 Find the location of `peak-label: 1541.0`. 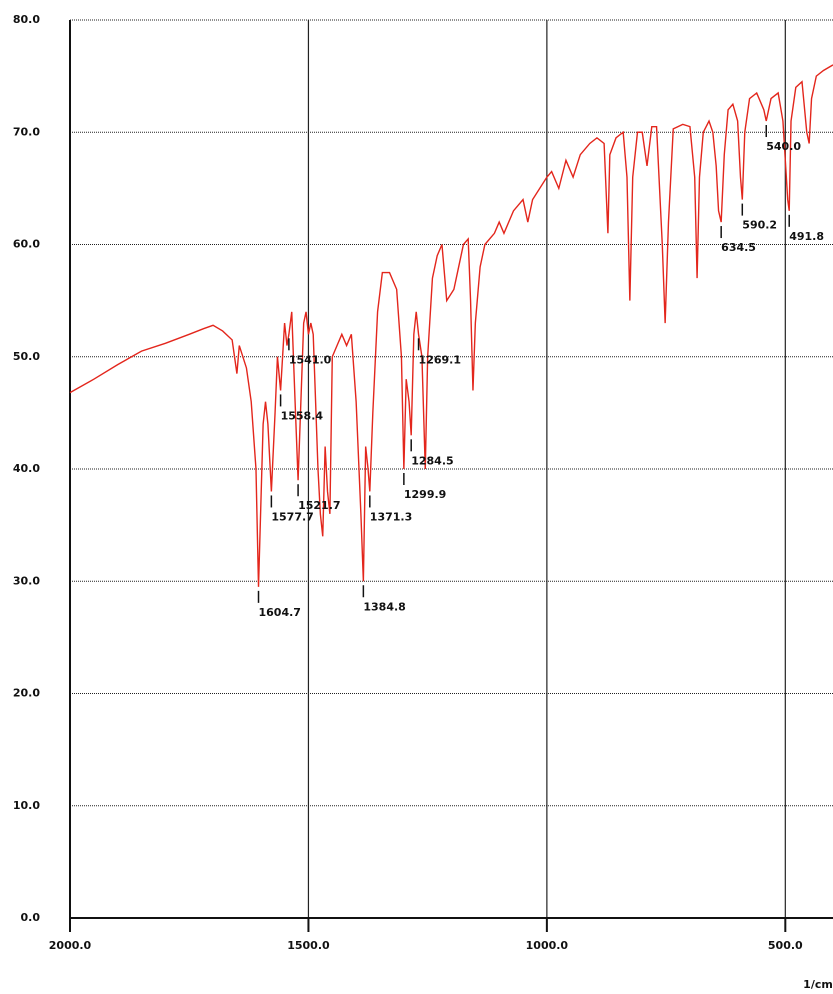

peak-label: 1541.0 is located at coordinates (310, 359).